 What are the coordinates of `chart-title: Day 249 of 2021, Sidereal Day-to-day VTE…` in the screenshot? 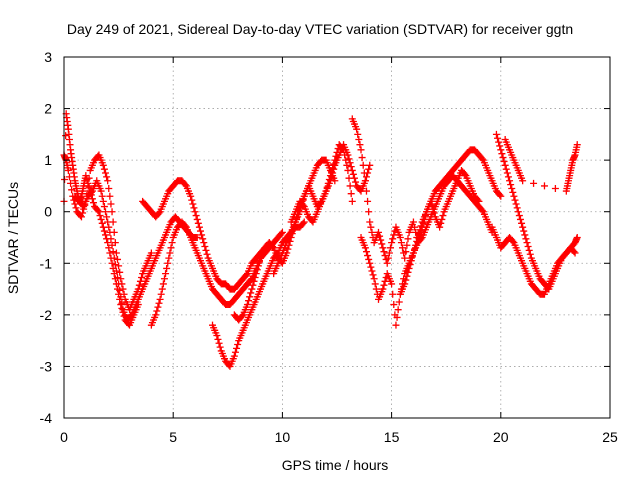 It's located at (320, 29).